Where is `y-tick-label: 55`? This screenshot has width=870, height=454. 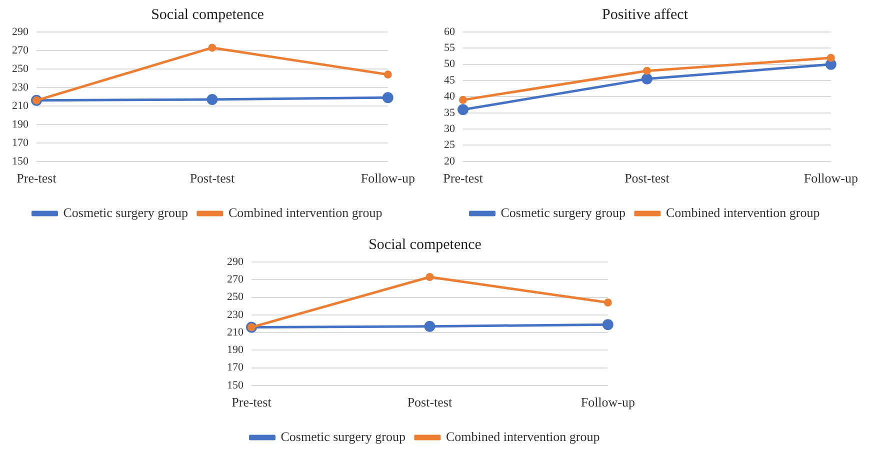
y-tick-label: 55 is located at coordinates (450, 48).